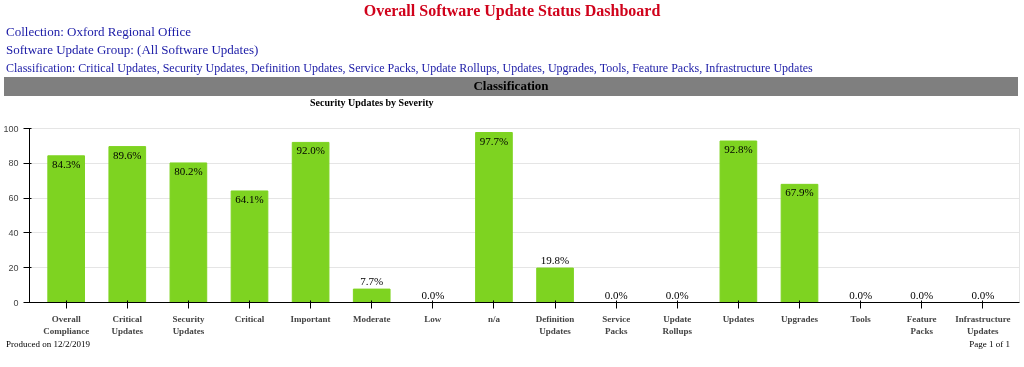 Image resolution: width=1024 pixels, height=367 pixels. What do you see at coordinates (921, 324) in the screenshot?
I see `x-tick-label: Feature Packs` at bounding box center [921, 324].